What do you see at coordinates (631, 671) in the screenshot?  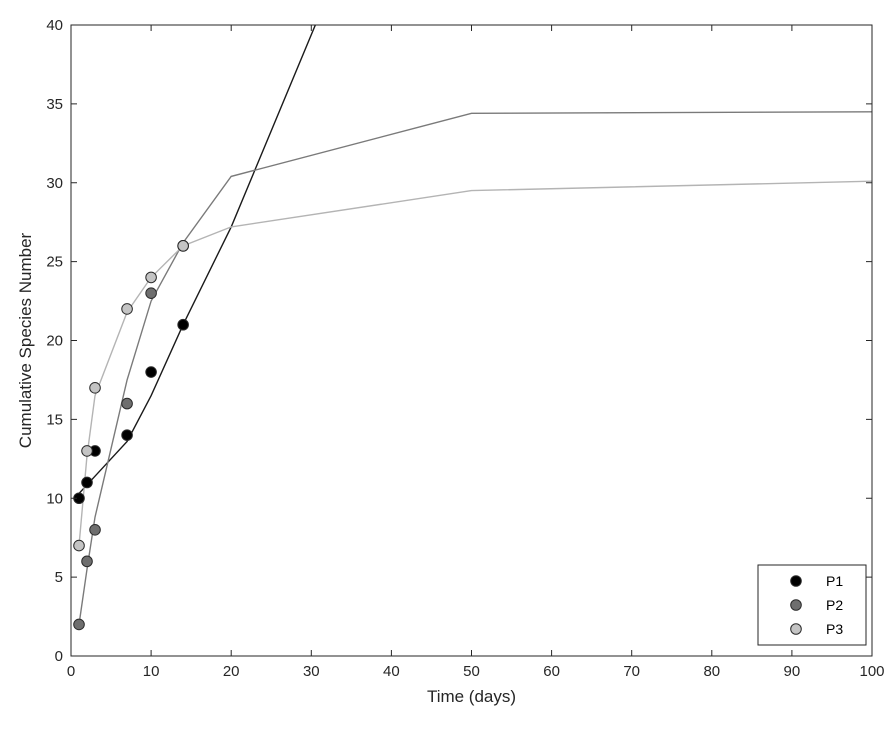 I see `x-tick-label: 70` at bounding box center [631, 671].